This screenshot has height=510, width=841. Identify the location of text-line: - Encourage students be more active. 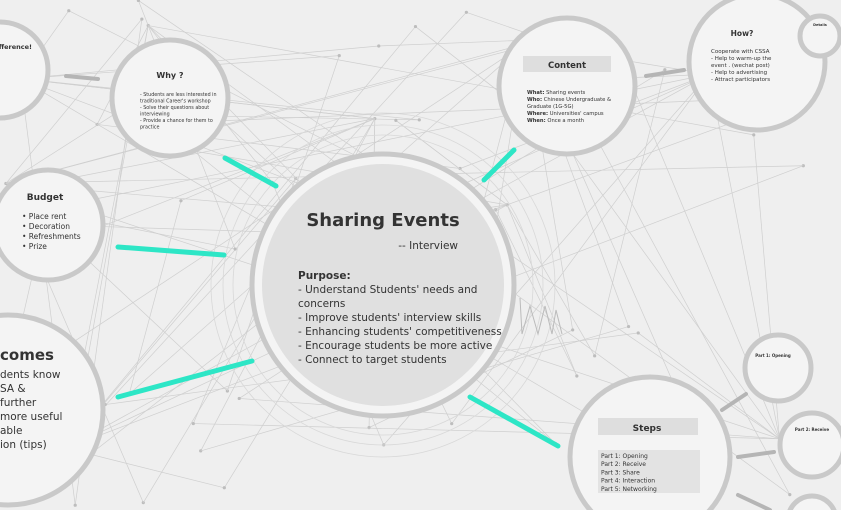
(395, 346).